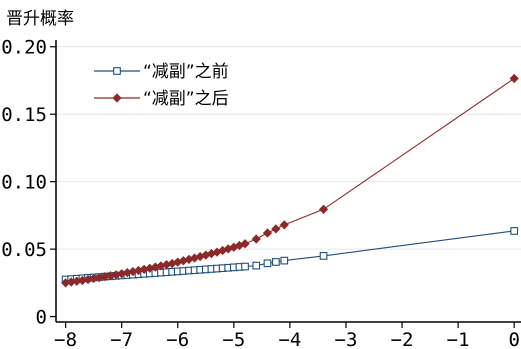 Image resolution: width=521 pixels, height=349 pixels. I want to click on x-tick-label: −3, so click(346, 339).